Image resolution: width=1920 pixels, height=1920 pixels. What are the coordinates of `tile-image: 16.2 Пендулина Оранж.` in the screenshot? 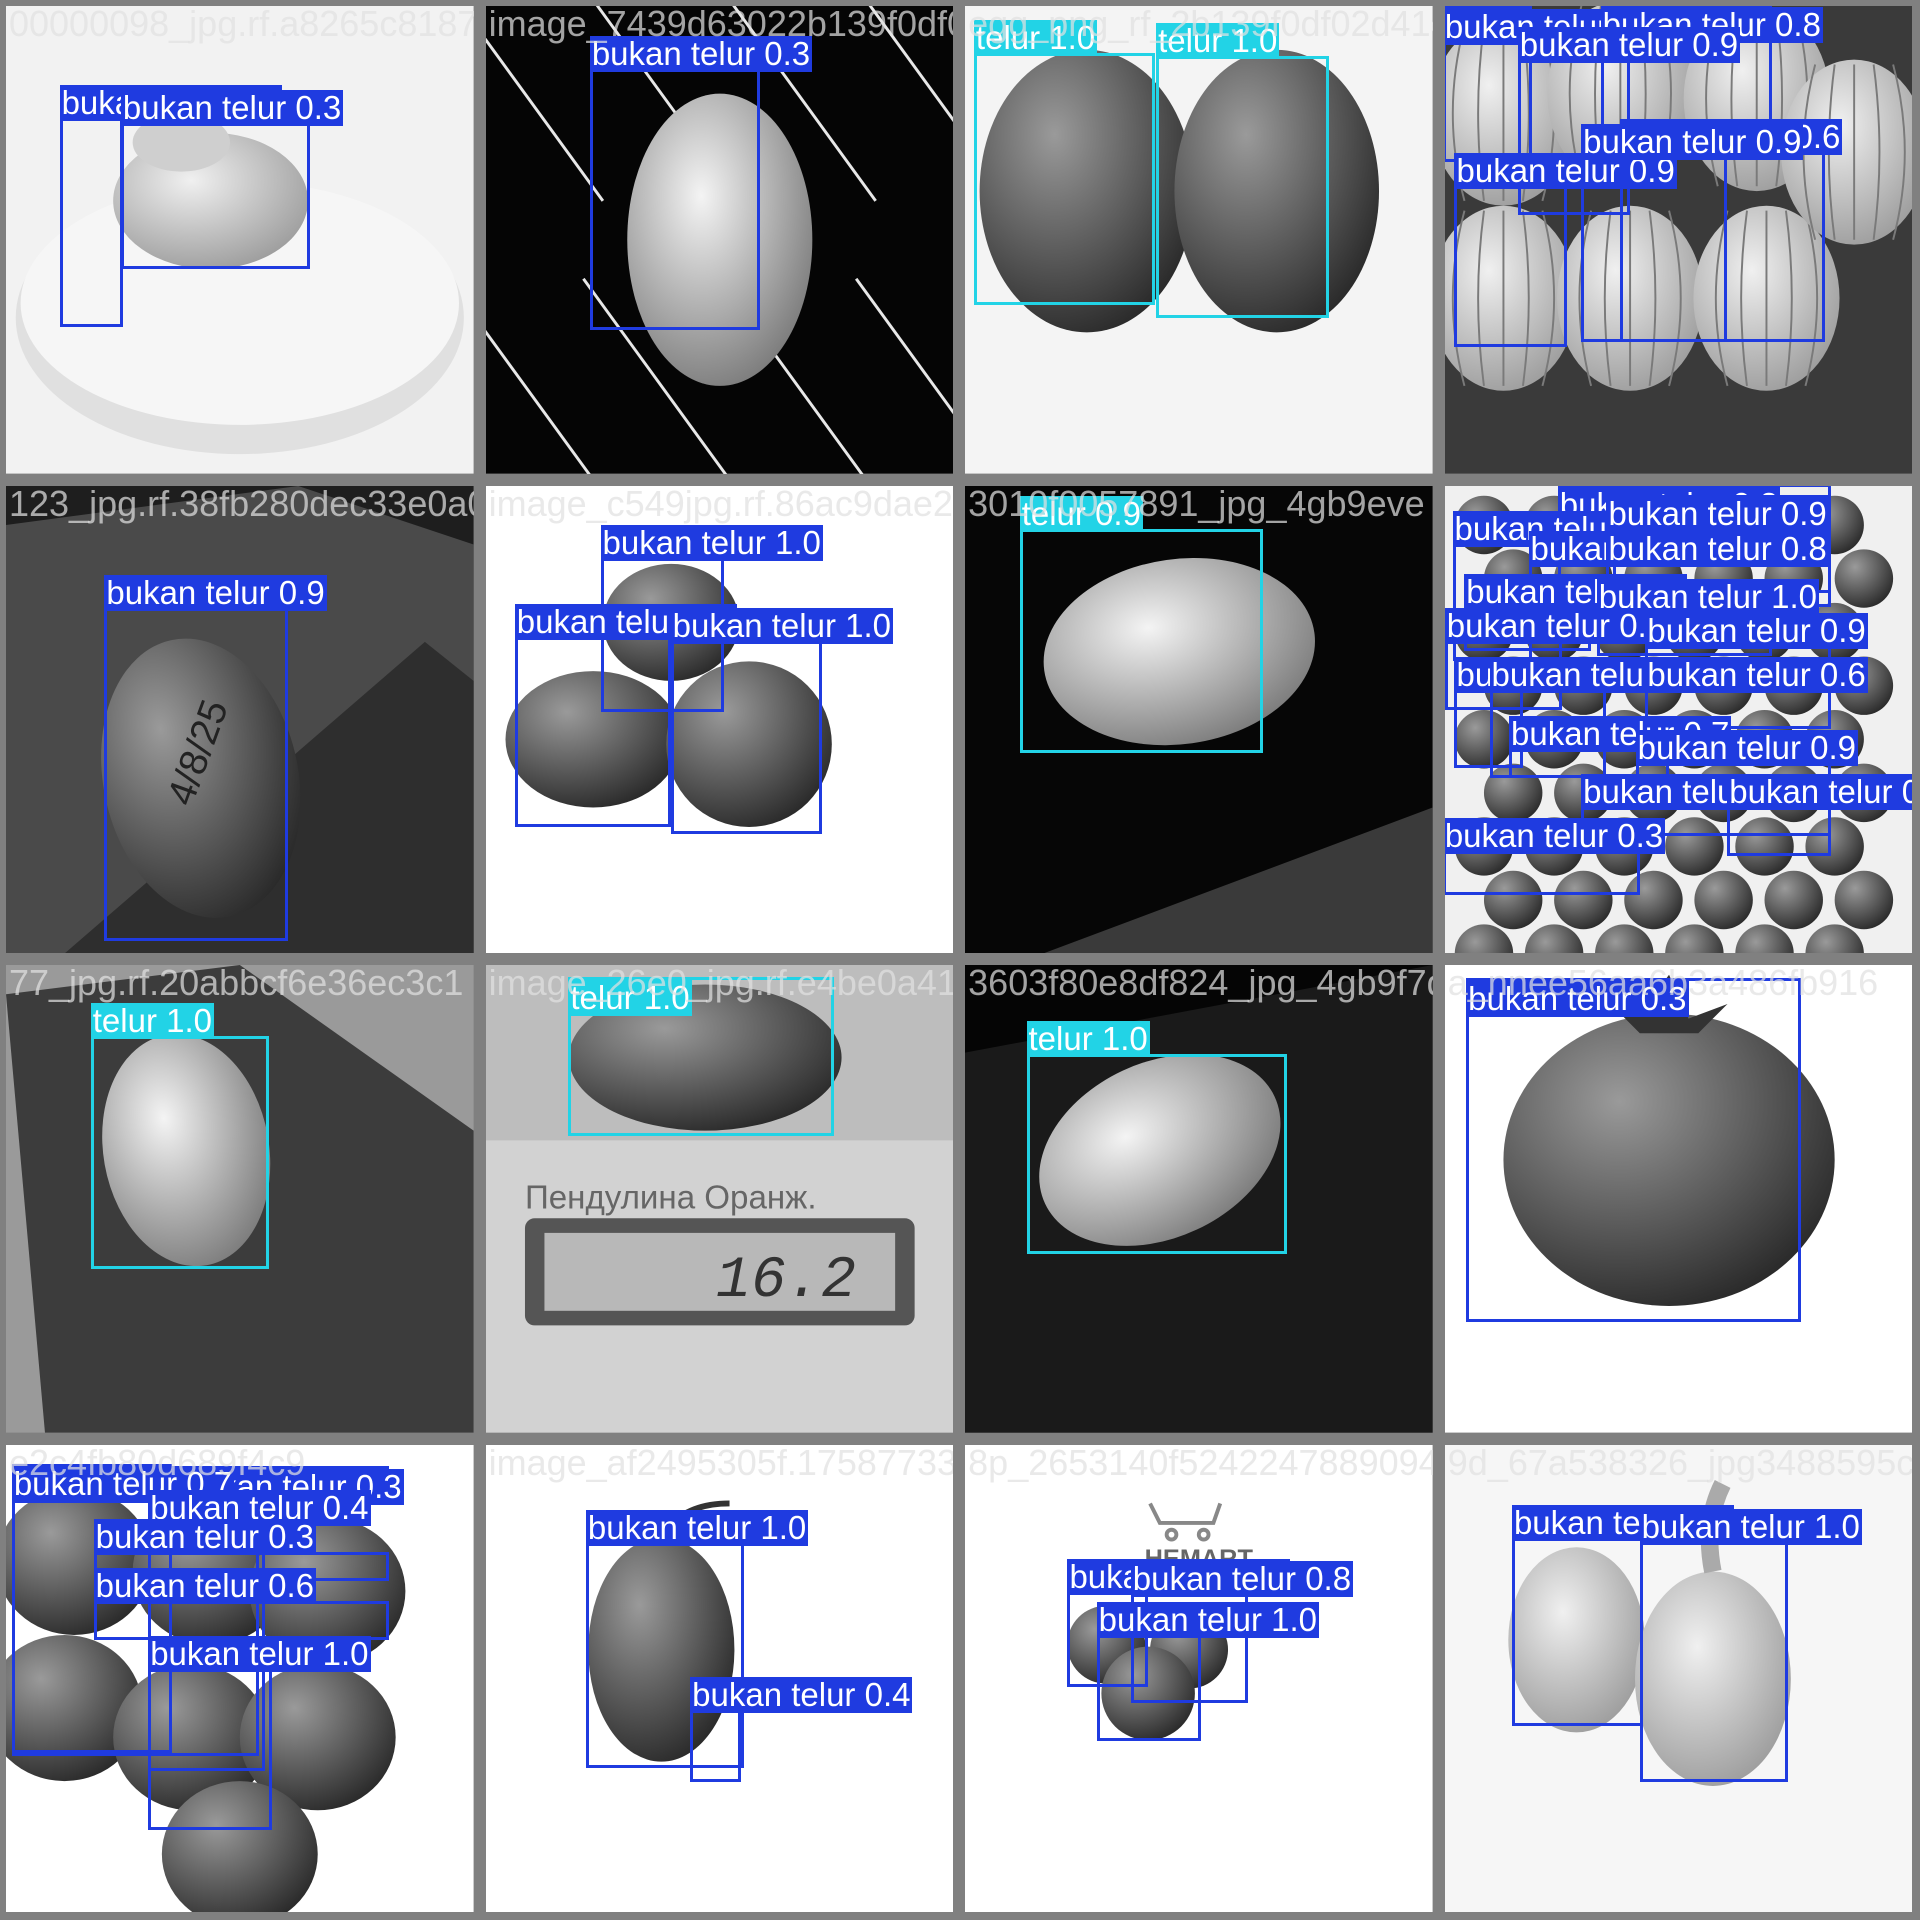 It's located at (719, 1199).